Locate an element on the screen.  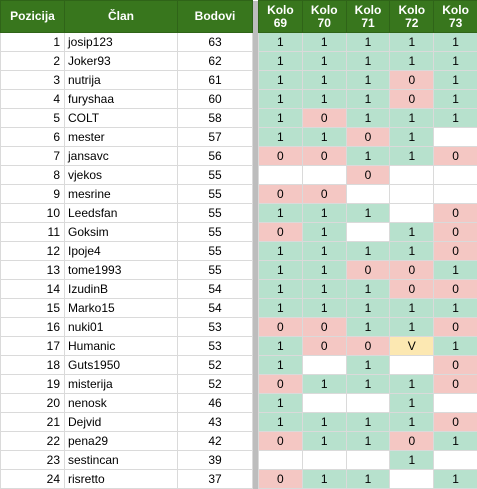
member-name-cell: misterija is located at coordinates (121, 384).